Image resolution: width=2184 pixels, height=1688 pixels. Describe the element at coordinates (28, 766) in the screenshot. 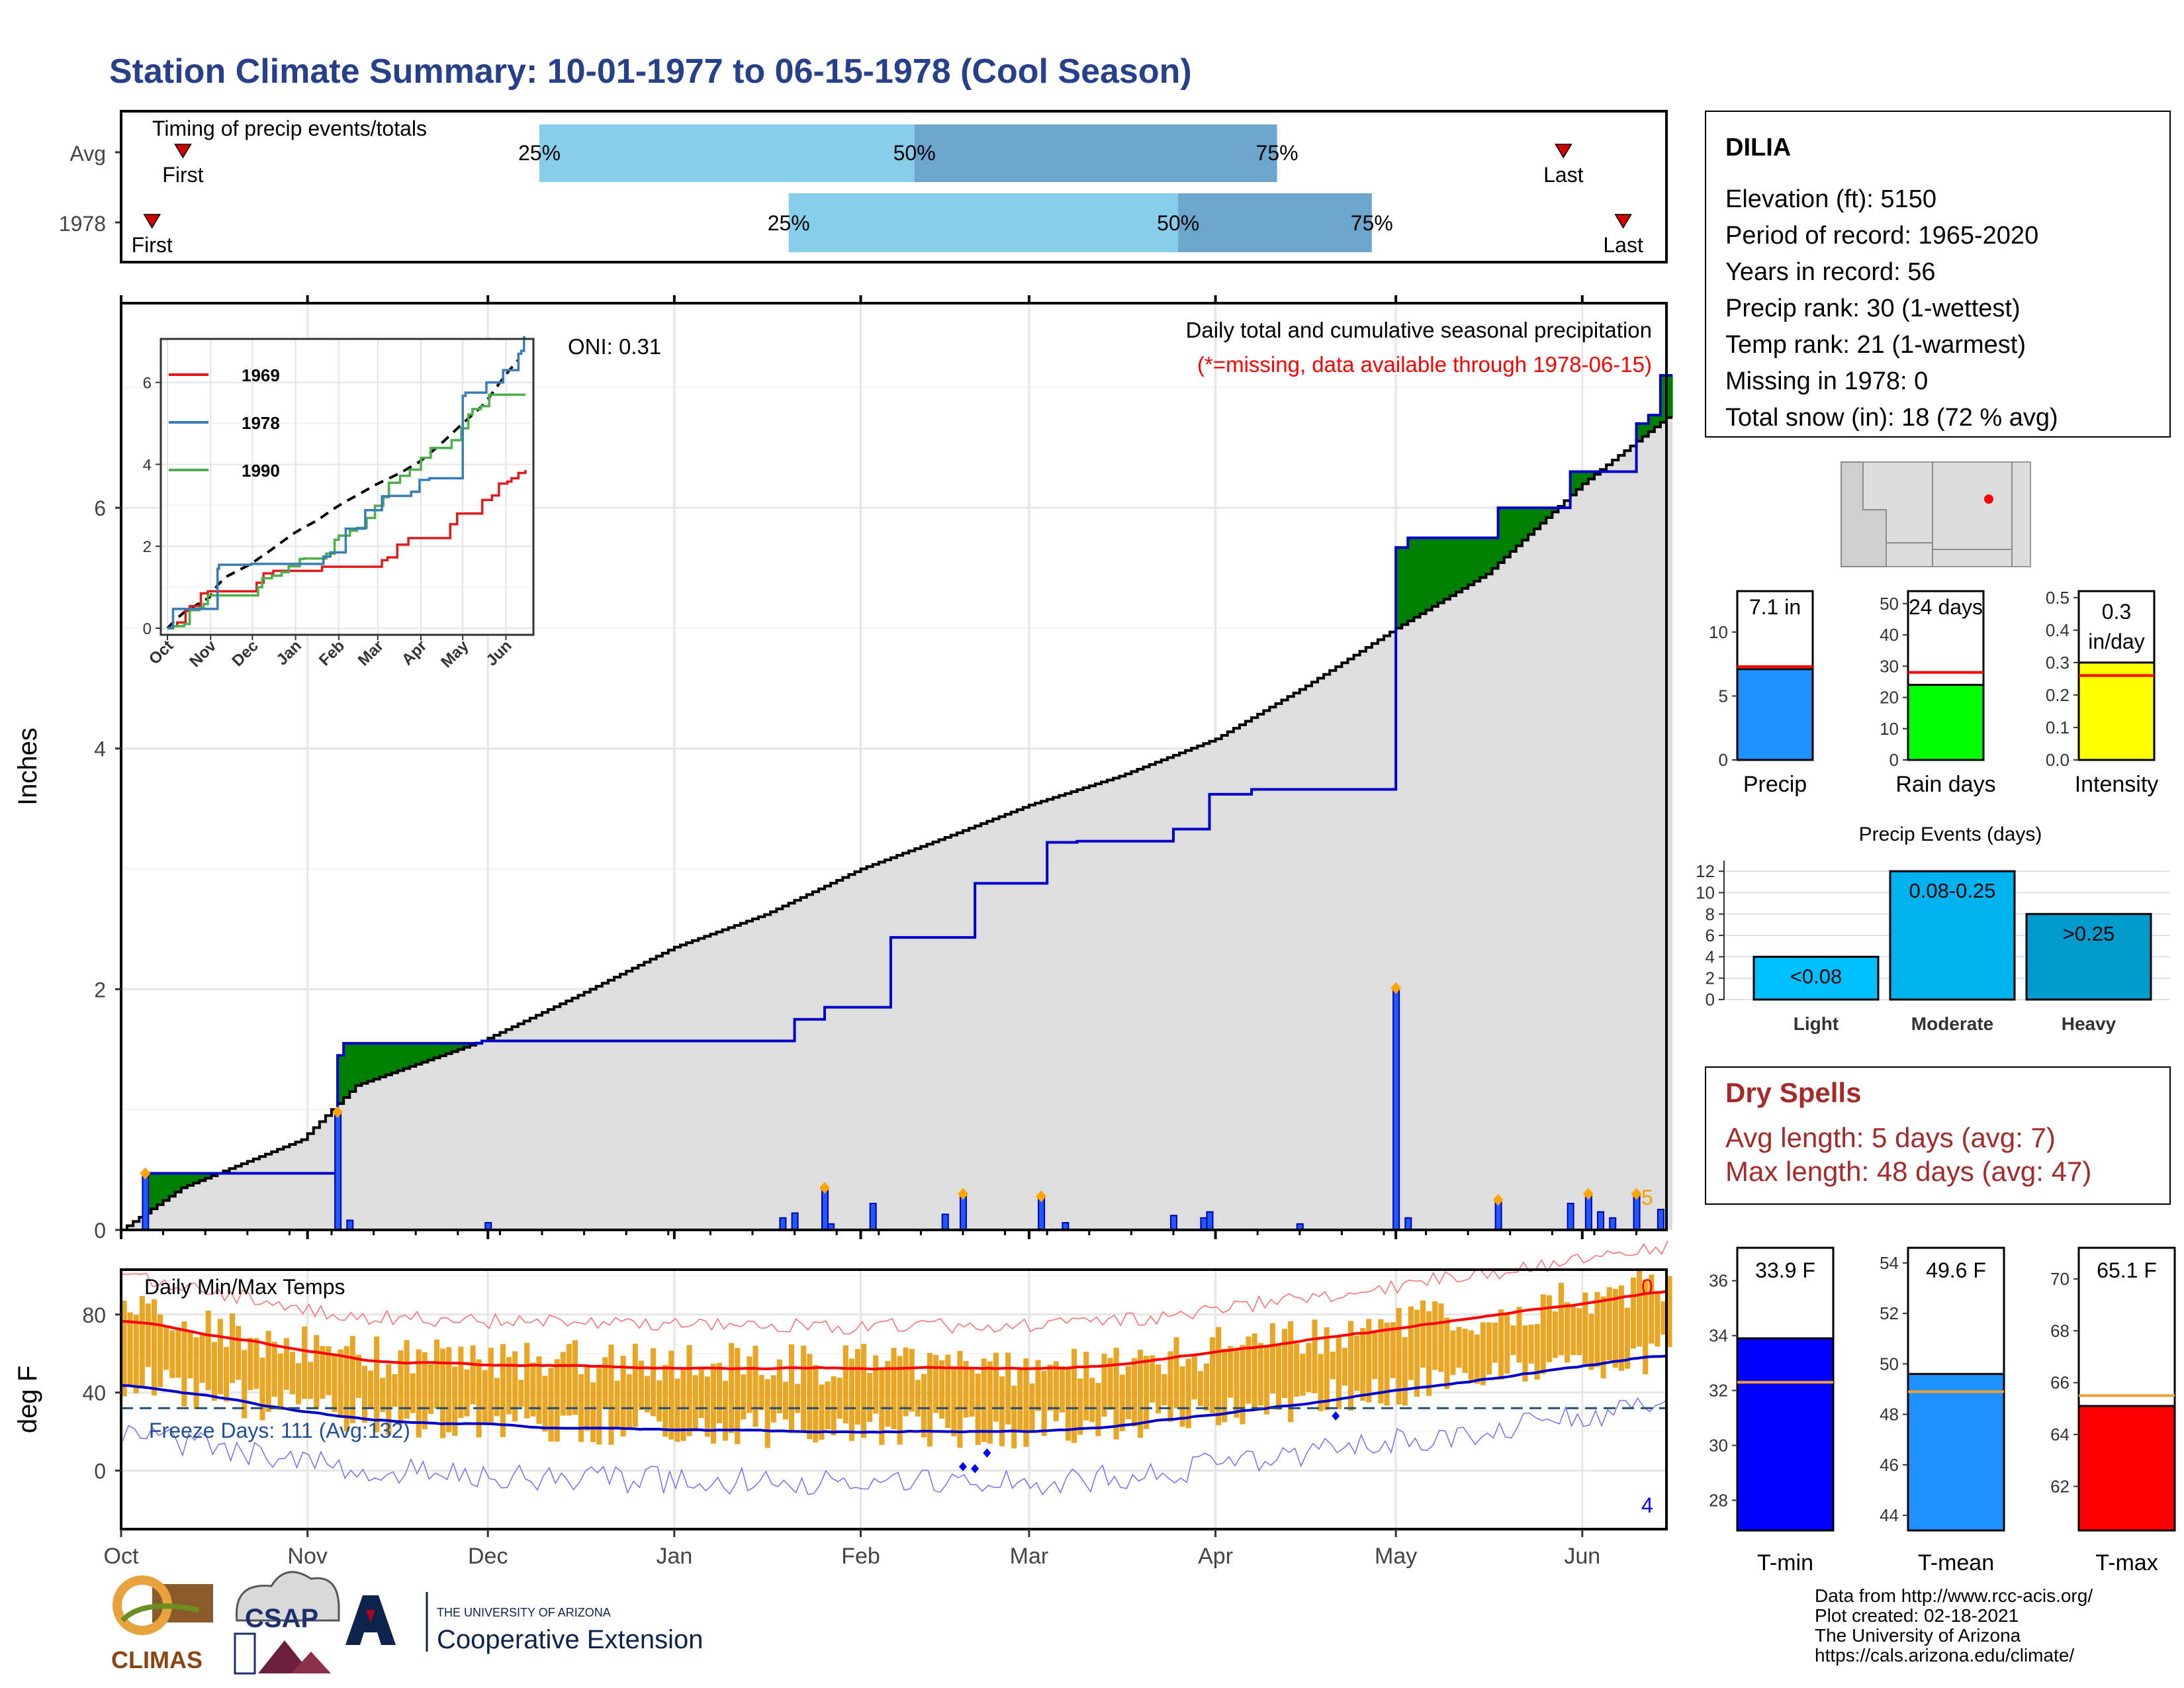

I see `precip-ylabel: Inches` at that location.